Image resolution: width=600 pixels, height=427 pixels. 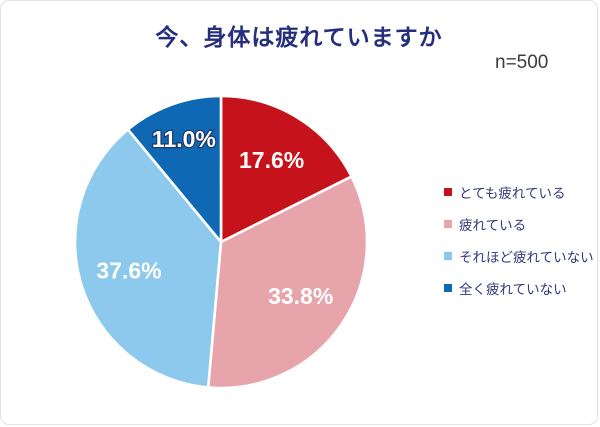 I want to click on legend-item-3: 全く疲れていない, so click(x=519, y=287).